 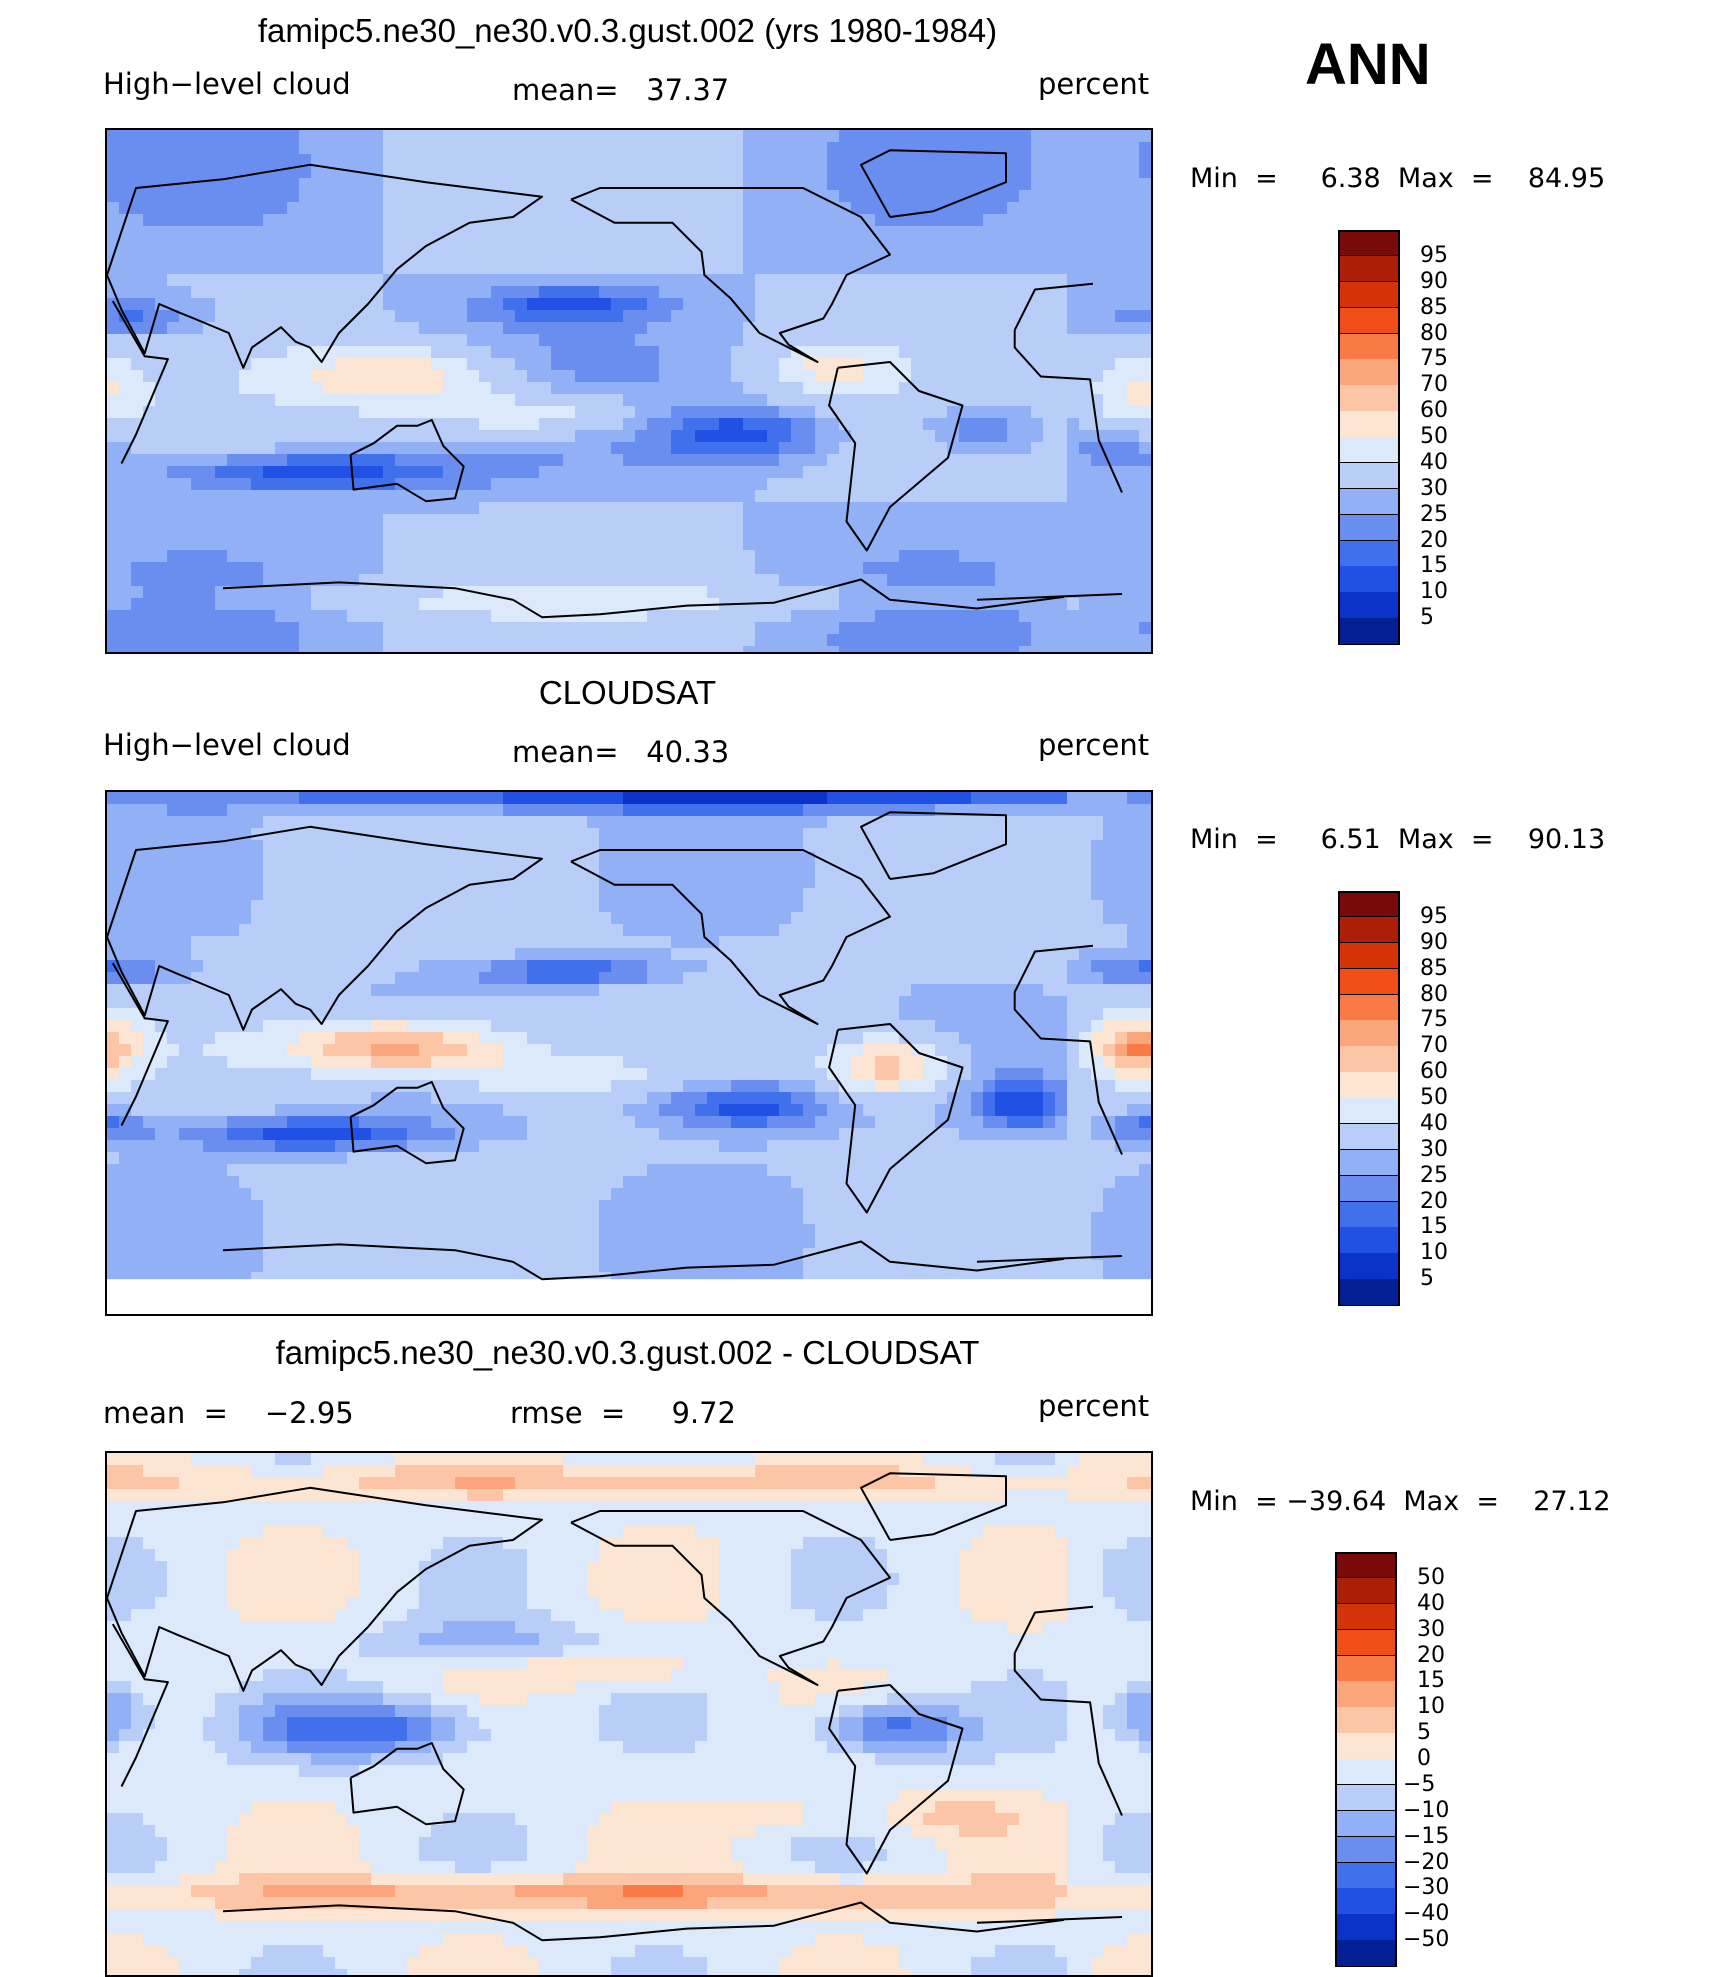 What do you see at coordinates (1094, 745) in the screenshot?
I see `panel2-units-label: percent` at bounding box center [1094, 745].